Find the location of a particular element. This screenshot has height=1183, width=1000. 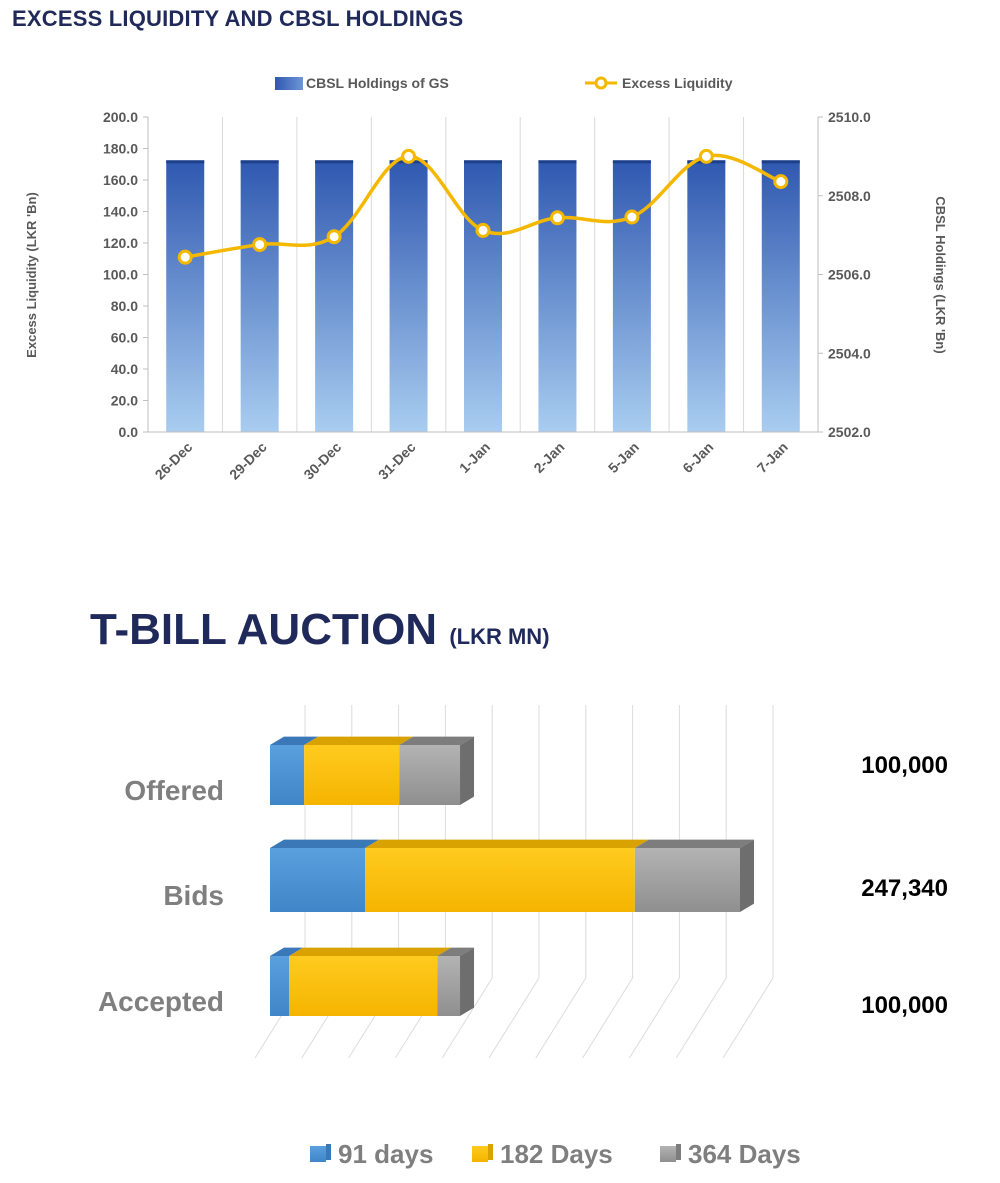

x-tick-label: 29-Dec is located at coordinates (248, 461).